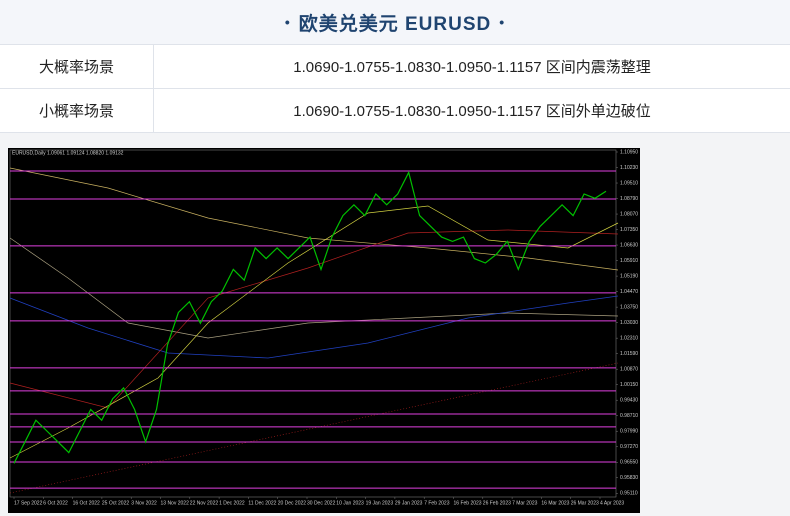 This screenshot has height=516, width=790. Describe the element at coordinates (28, 503) in the screenshot. I see `x-tick-label: 17 Sep 2022` at that location.